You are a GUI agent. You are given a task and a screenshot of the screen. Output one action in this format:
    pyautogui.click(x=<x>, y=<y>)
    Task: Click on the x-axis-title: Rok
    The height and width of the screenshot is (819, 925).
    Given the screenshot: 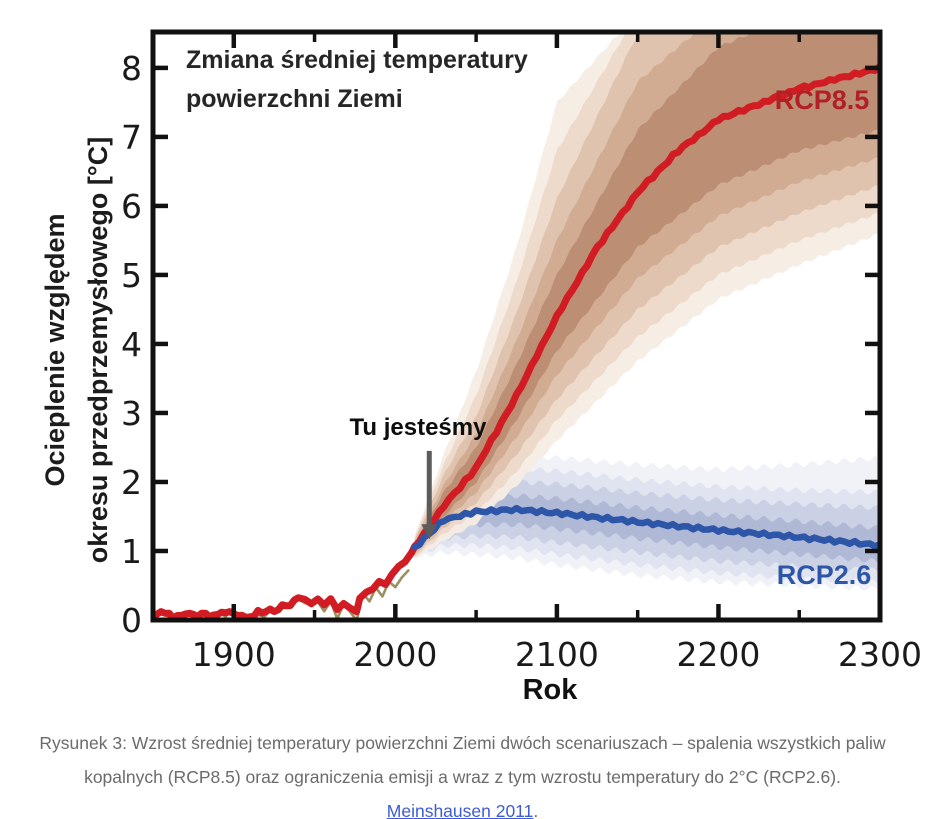 What is the action you would take?
    pyautogui.click(x=550, y=690)
    